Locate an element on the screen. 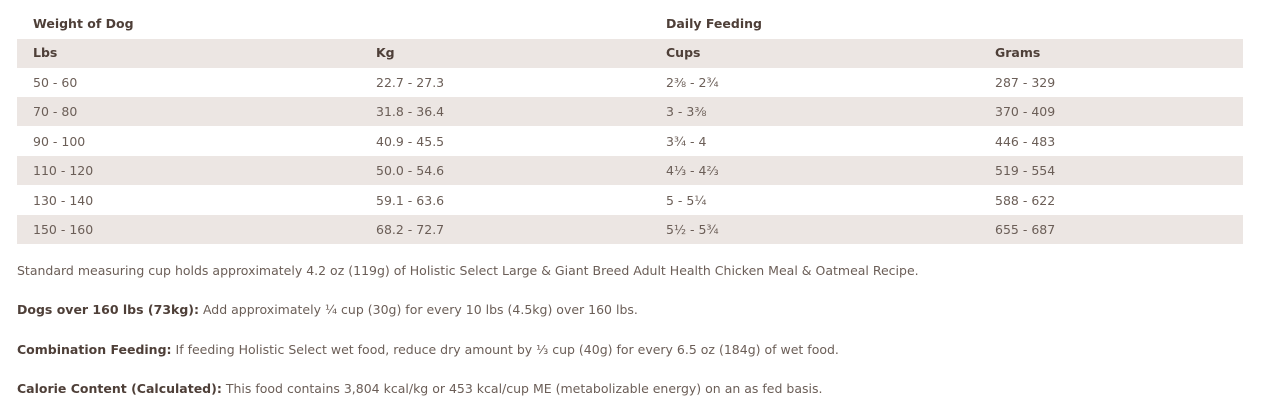  cell: 70 - 80 is located at coordinates (55, 112).